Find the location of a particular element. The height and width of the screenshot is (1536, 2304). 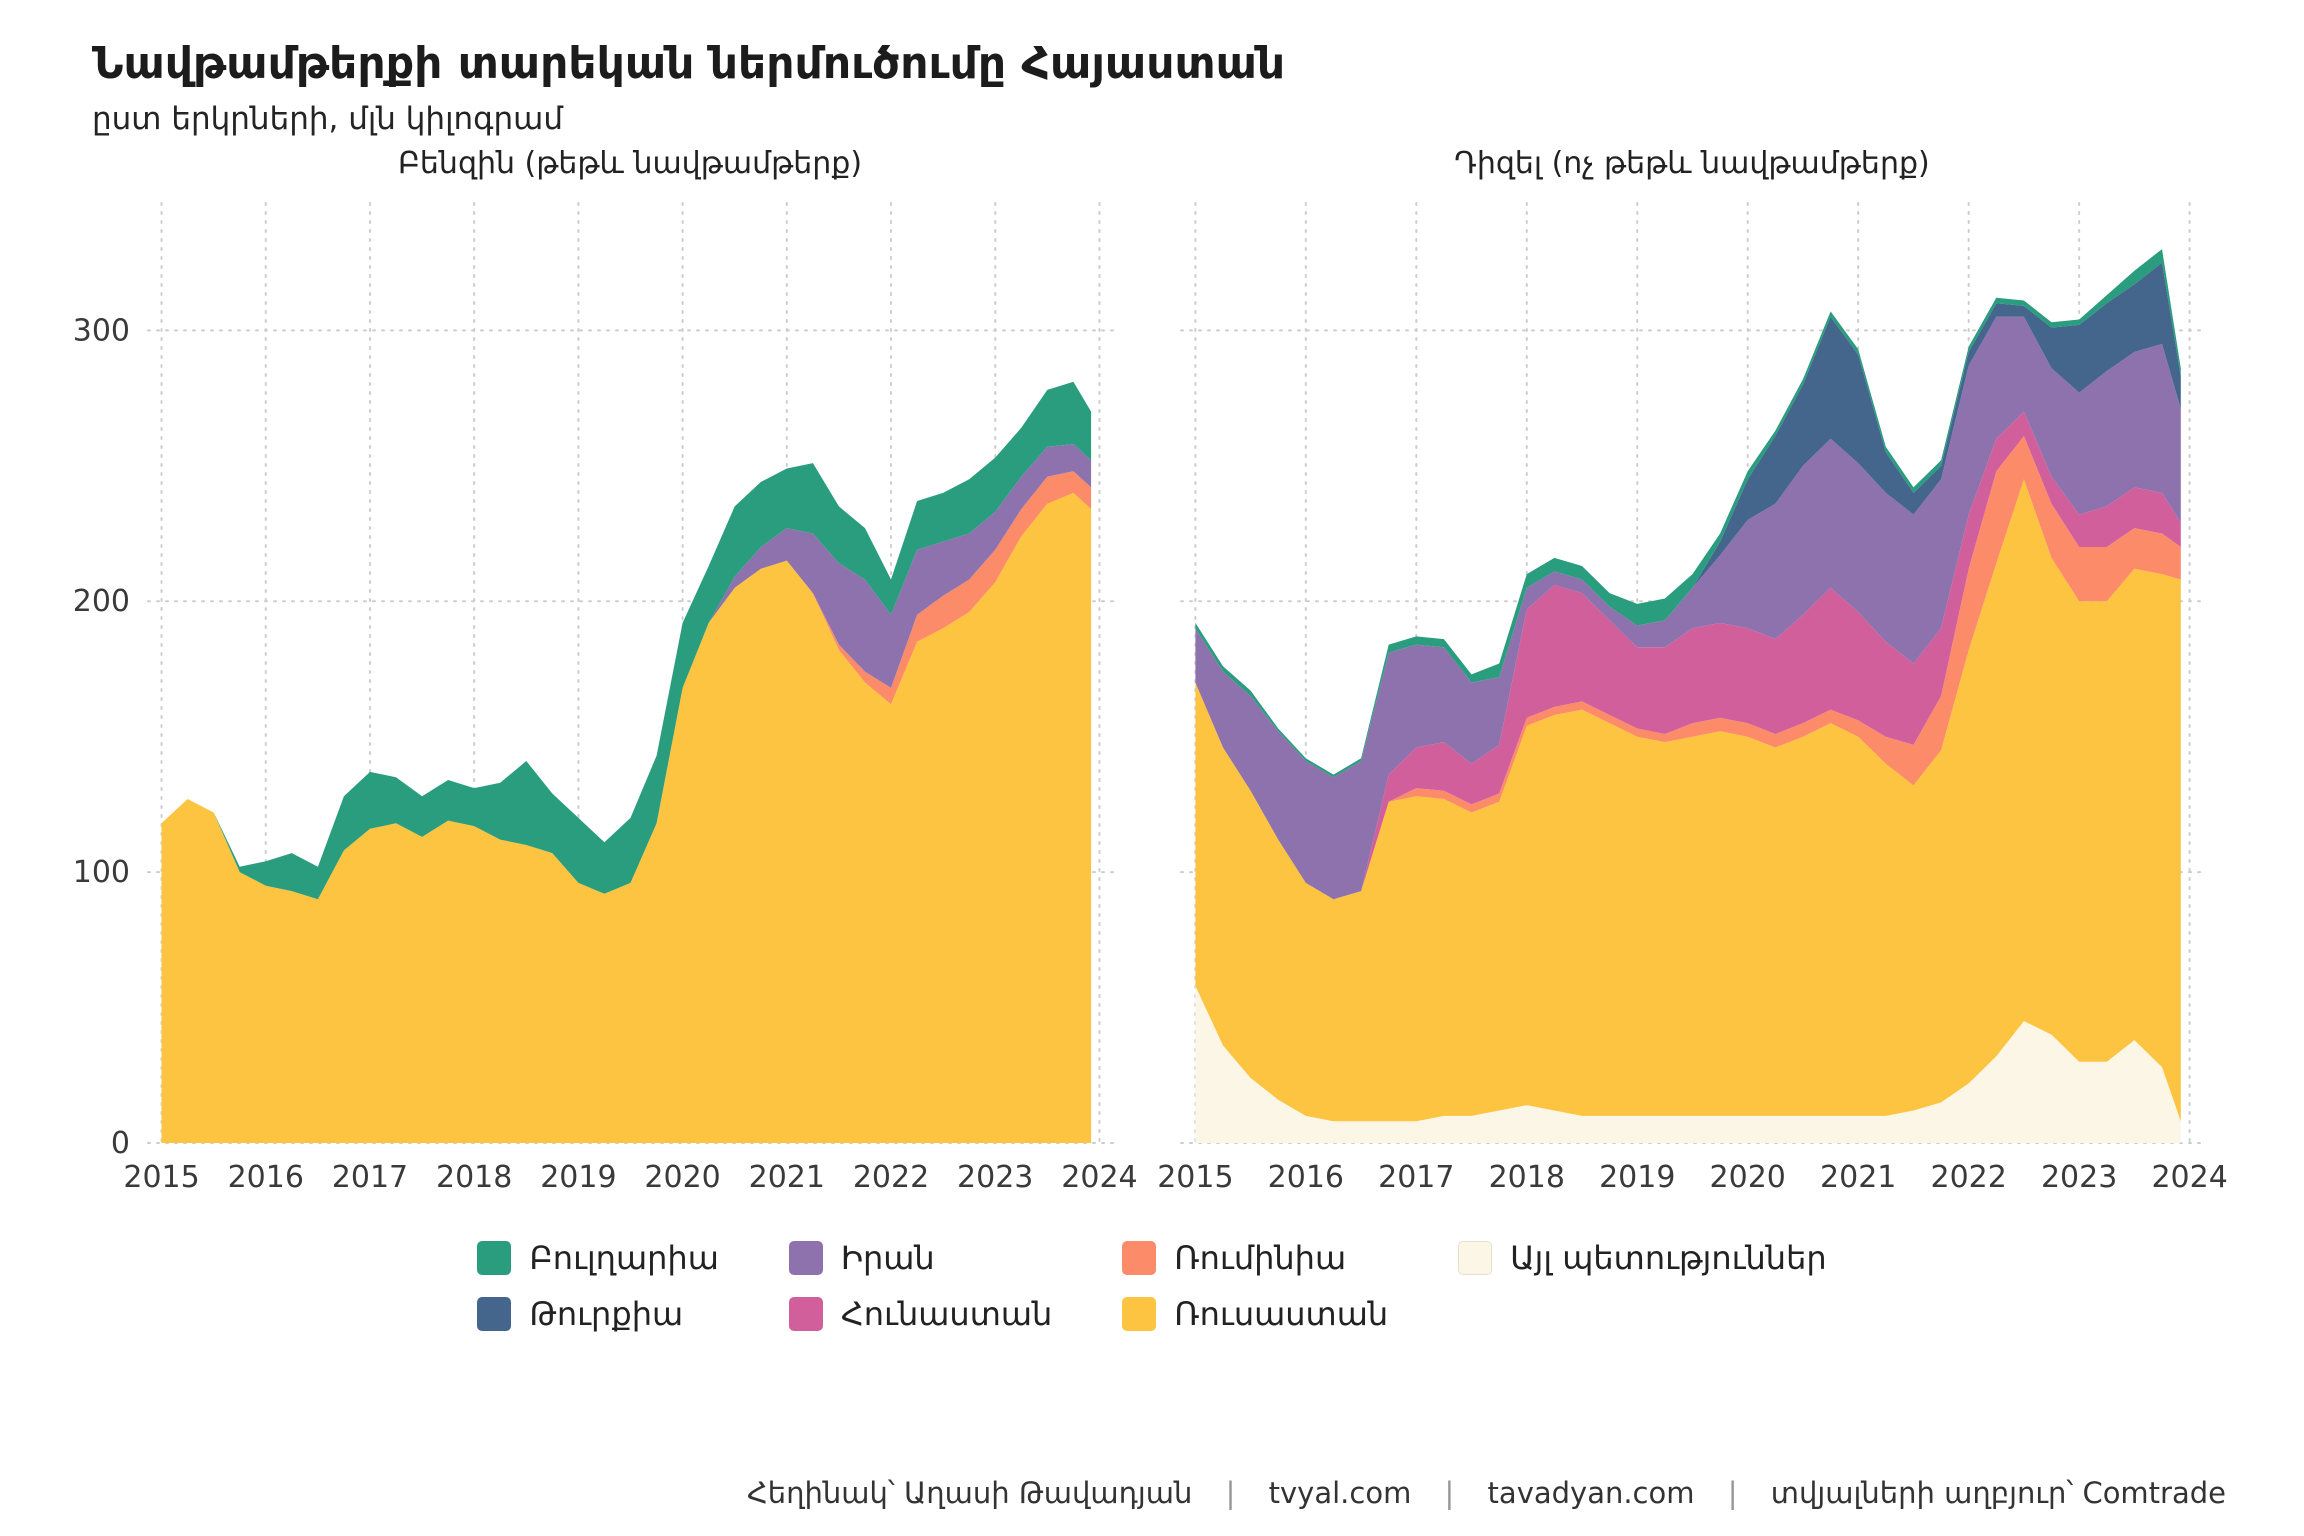

legend-item-romania: Ռումինիա is located at coordinates (1255, 1258).